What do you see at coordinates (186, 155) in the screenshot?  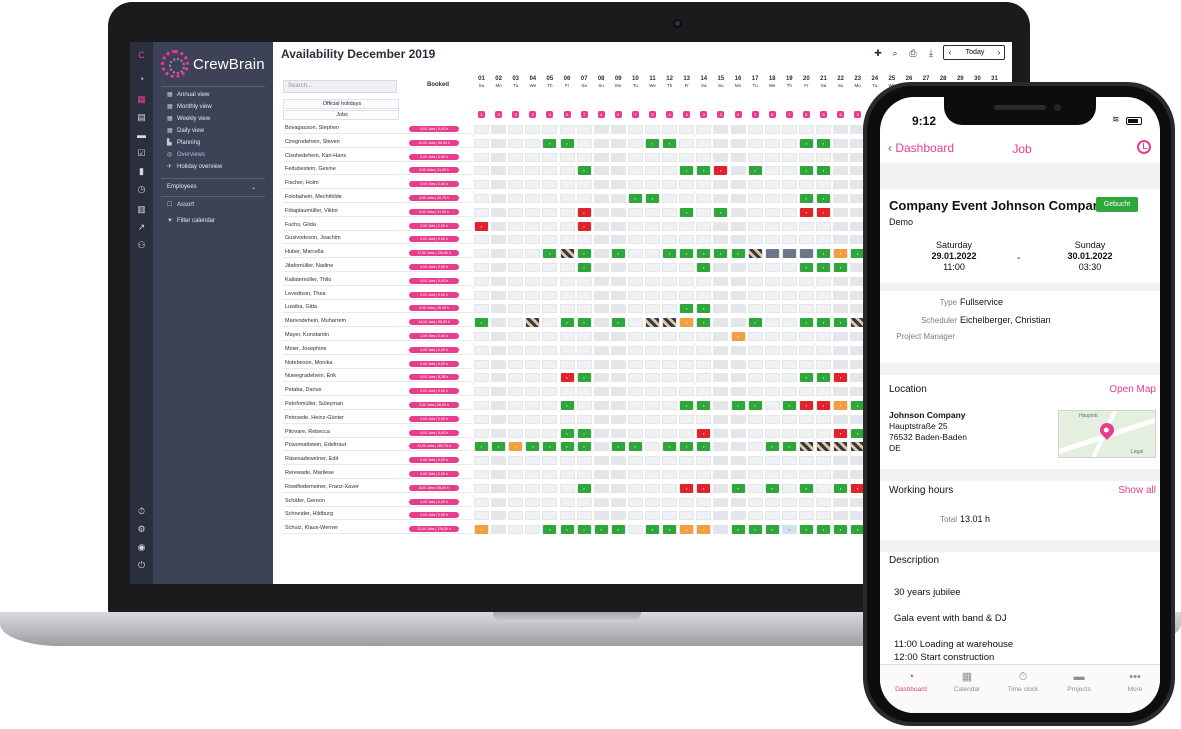 I see `nav-item-overviews: ◎ Overviews` at bounding box center [186, 155].